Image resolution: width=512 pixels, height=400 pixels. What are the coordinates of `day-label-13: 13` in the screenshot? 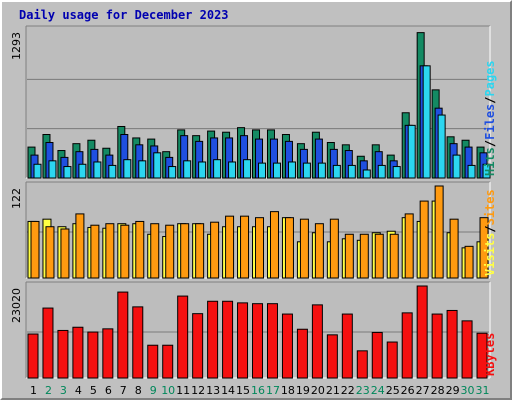 It's located at (213, 390).